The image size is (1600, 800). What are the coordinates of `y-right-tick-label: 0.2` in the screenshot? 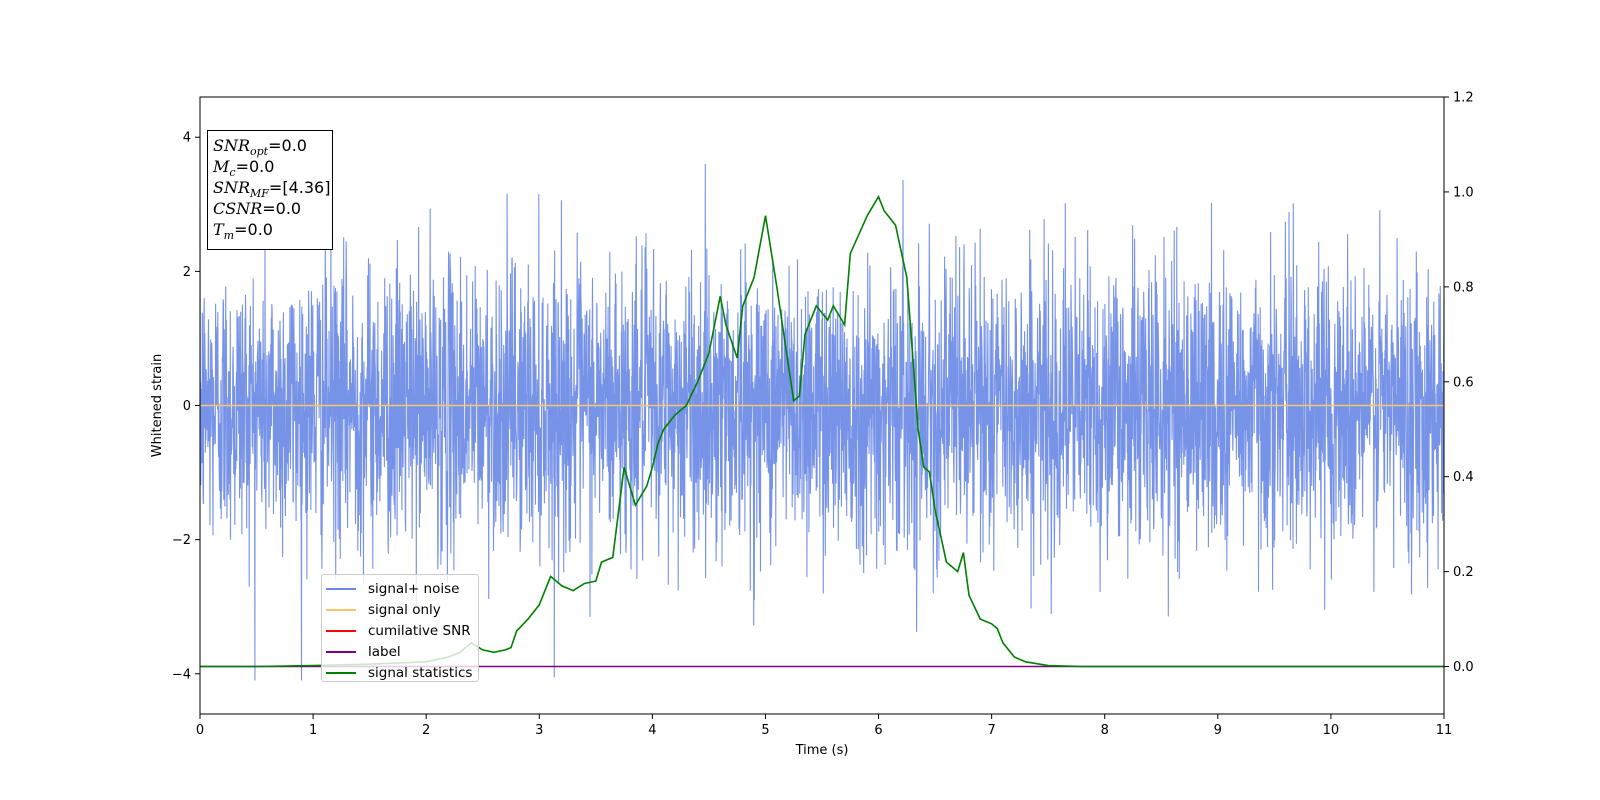 It's located at (1463, 572).